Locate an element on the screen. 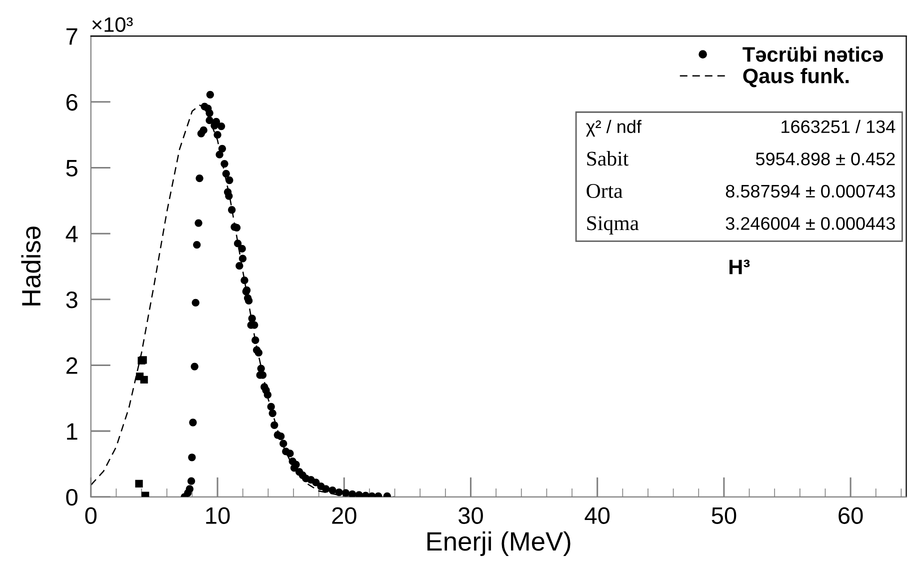 The height and width of the screenshot is (564, 909). y-axis-title: Hadisə is located at coordinates (31, 266).